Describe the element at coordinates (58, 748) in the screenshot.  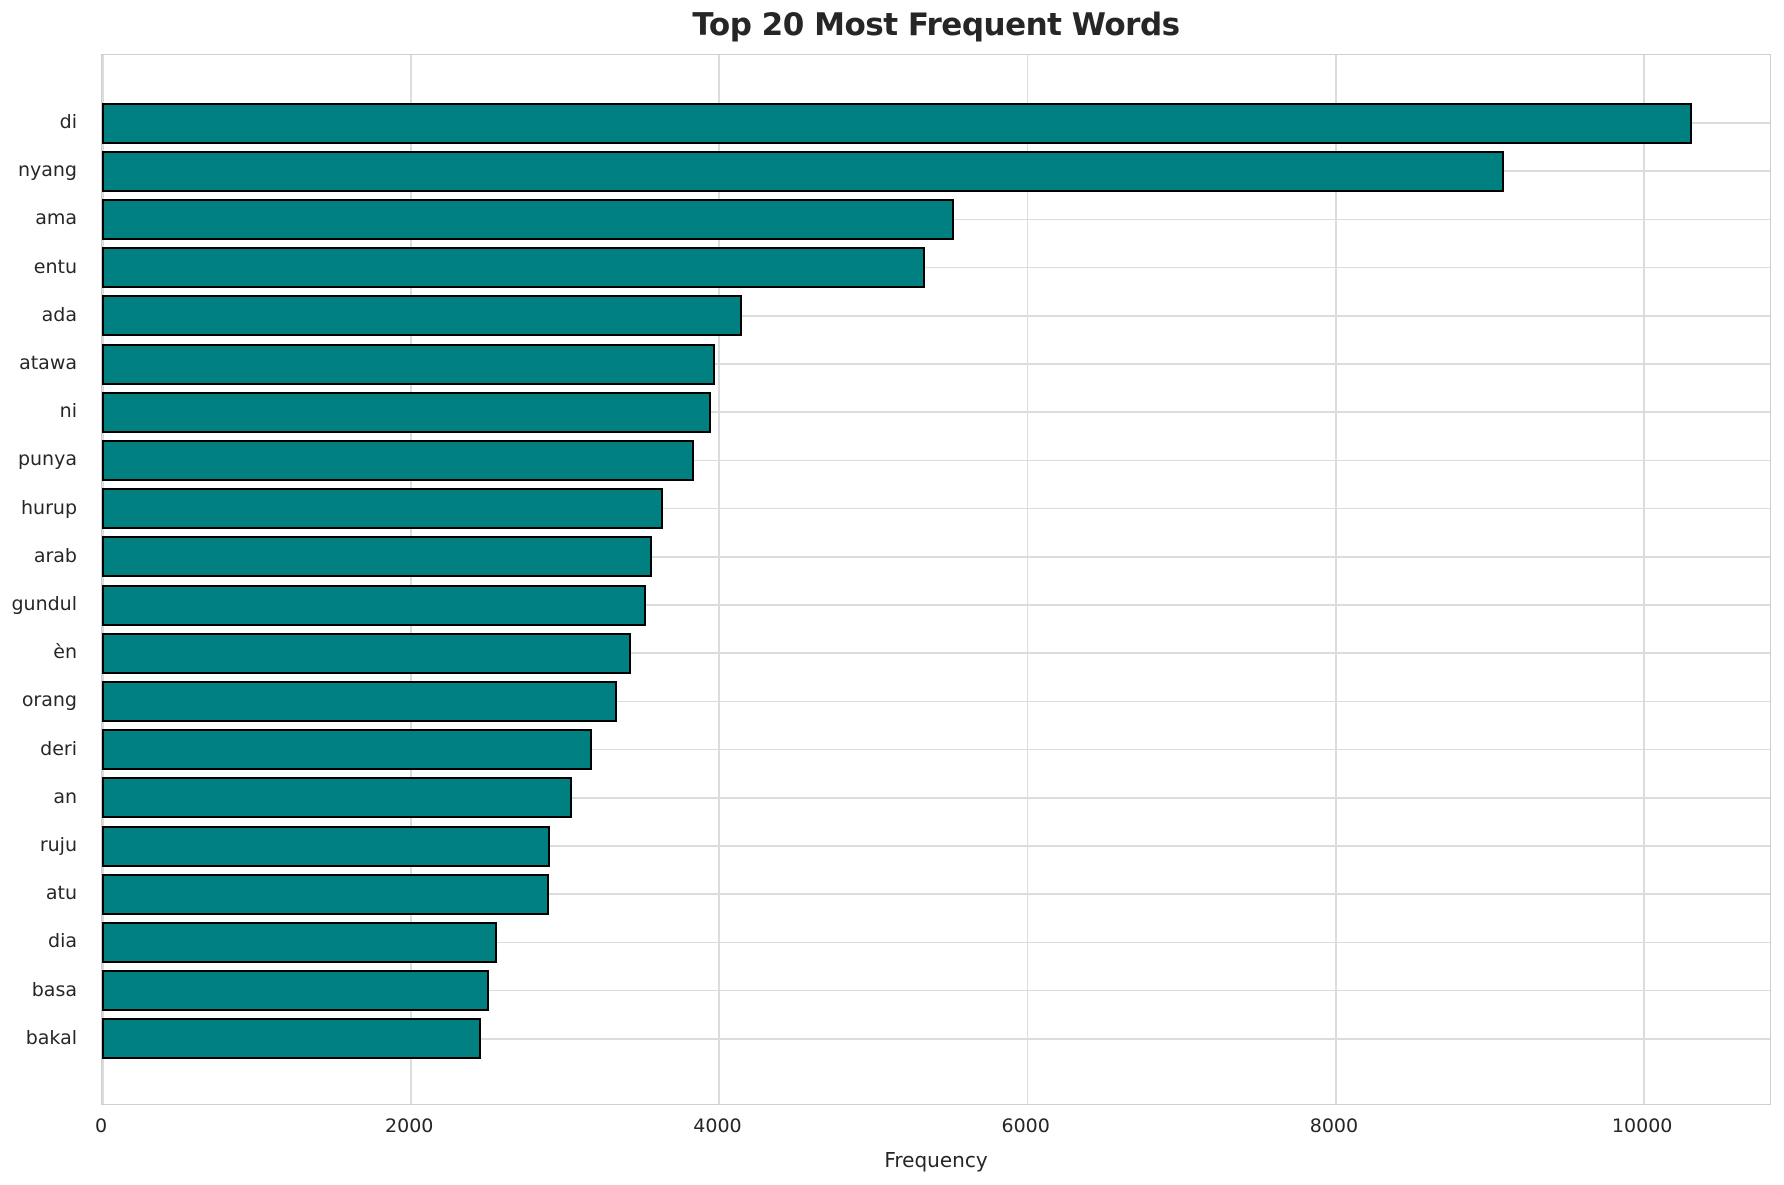
I see `y-tick-label: deri` at that location.